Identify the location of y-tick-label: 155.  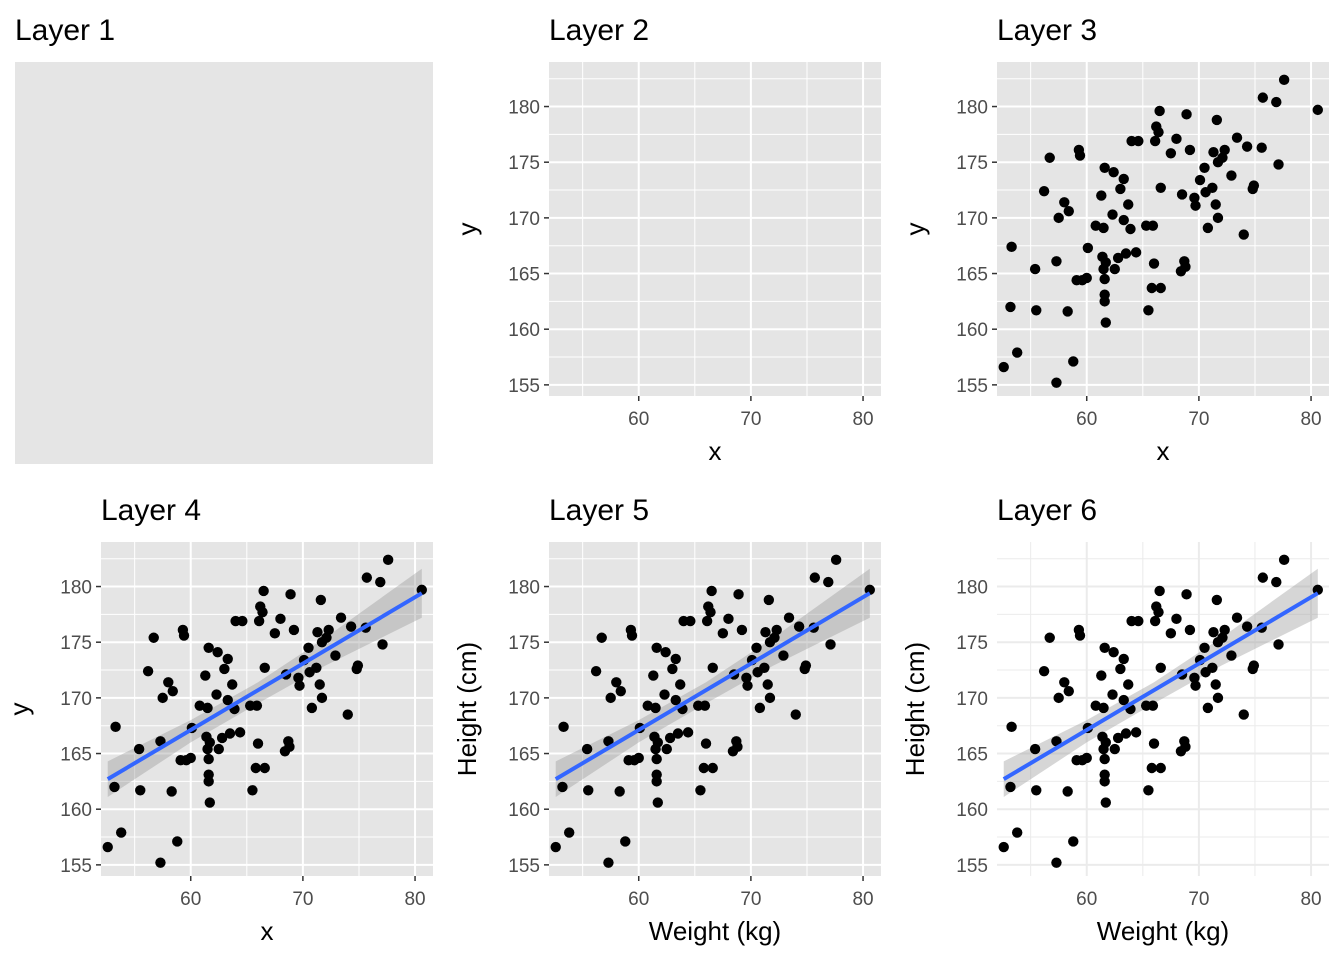
(972, 866).